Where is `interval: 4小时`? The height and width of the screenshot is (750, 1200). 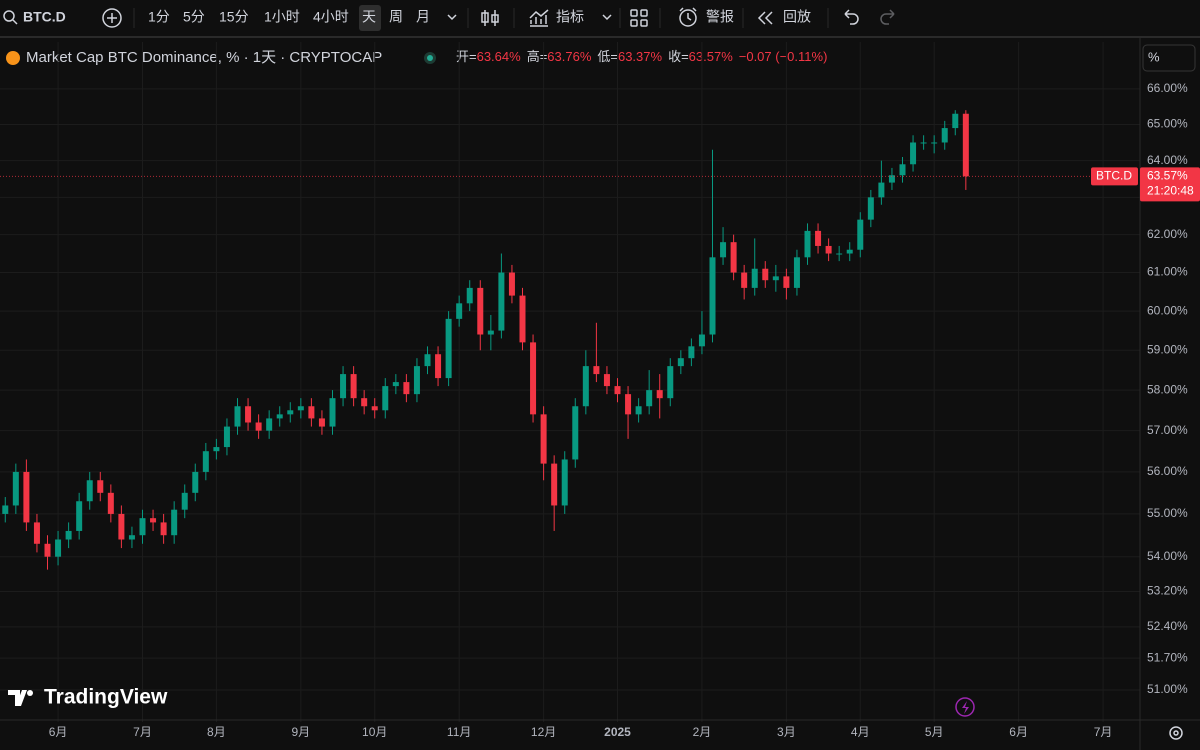 interval: 4小时 is located at coordinates (331, 17).